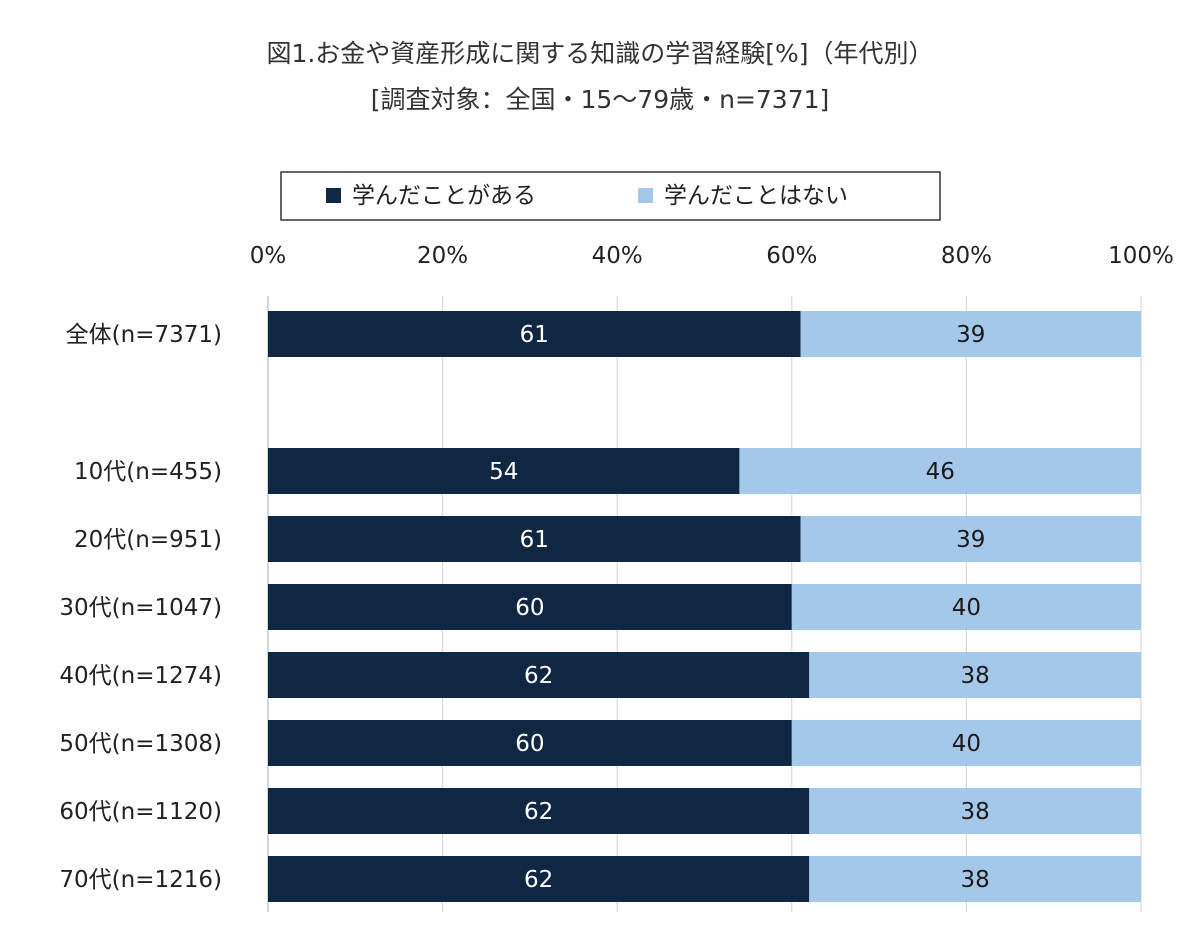 The height and width of the screenshot is (932, 1200). Describe the element at coordinates (148, 472) in the screenshot. I see `category-label: 10代(n=455)` at that location.